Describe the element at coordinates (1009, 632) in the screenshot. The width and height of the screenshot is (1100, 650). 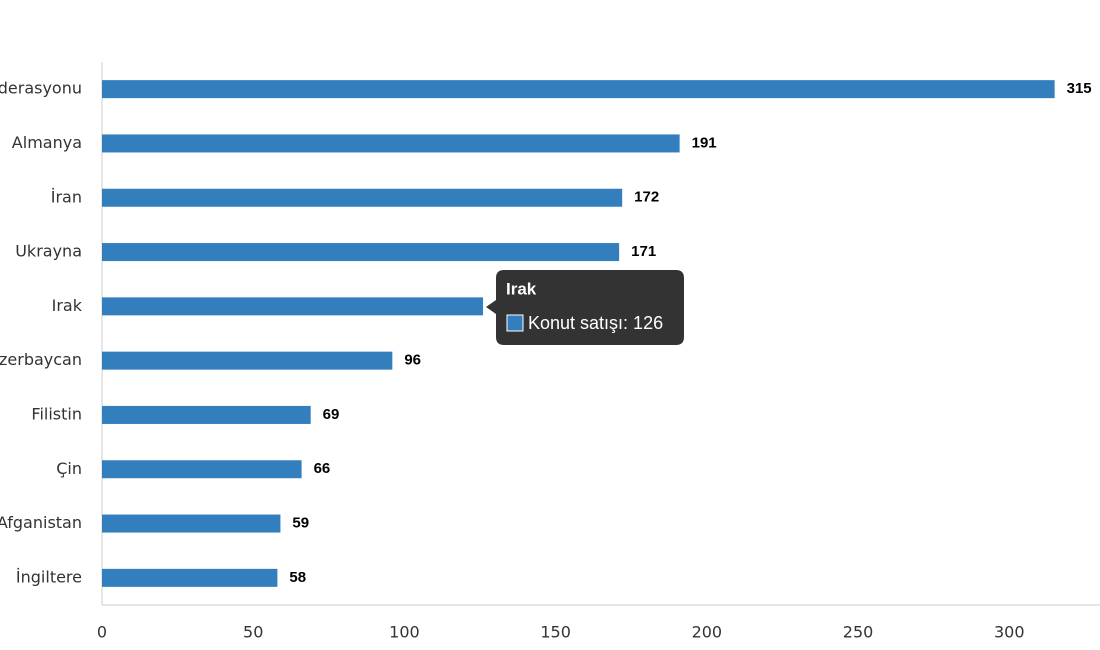
I see `x-tick-label: 300` at that location.